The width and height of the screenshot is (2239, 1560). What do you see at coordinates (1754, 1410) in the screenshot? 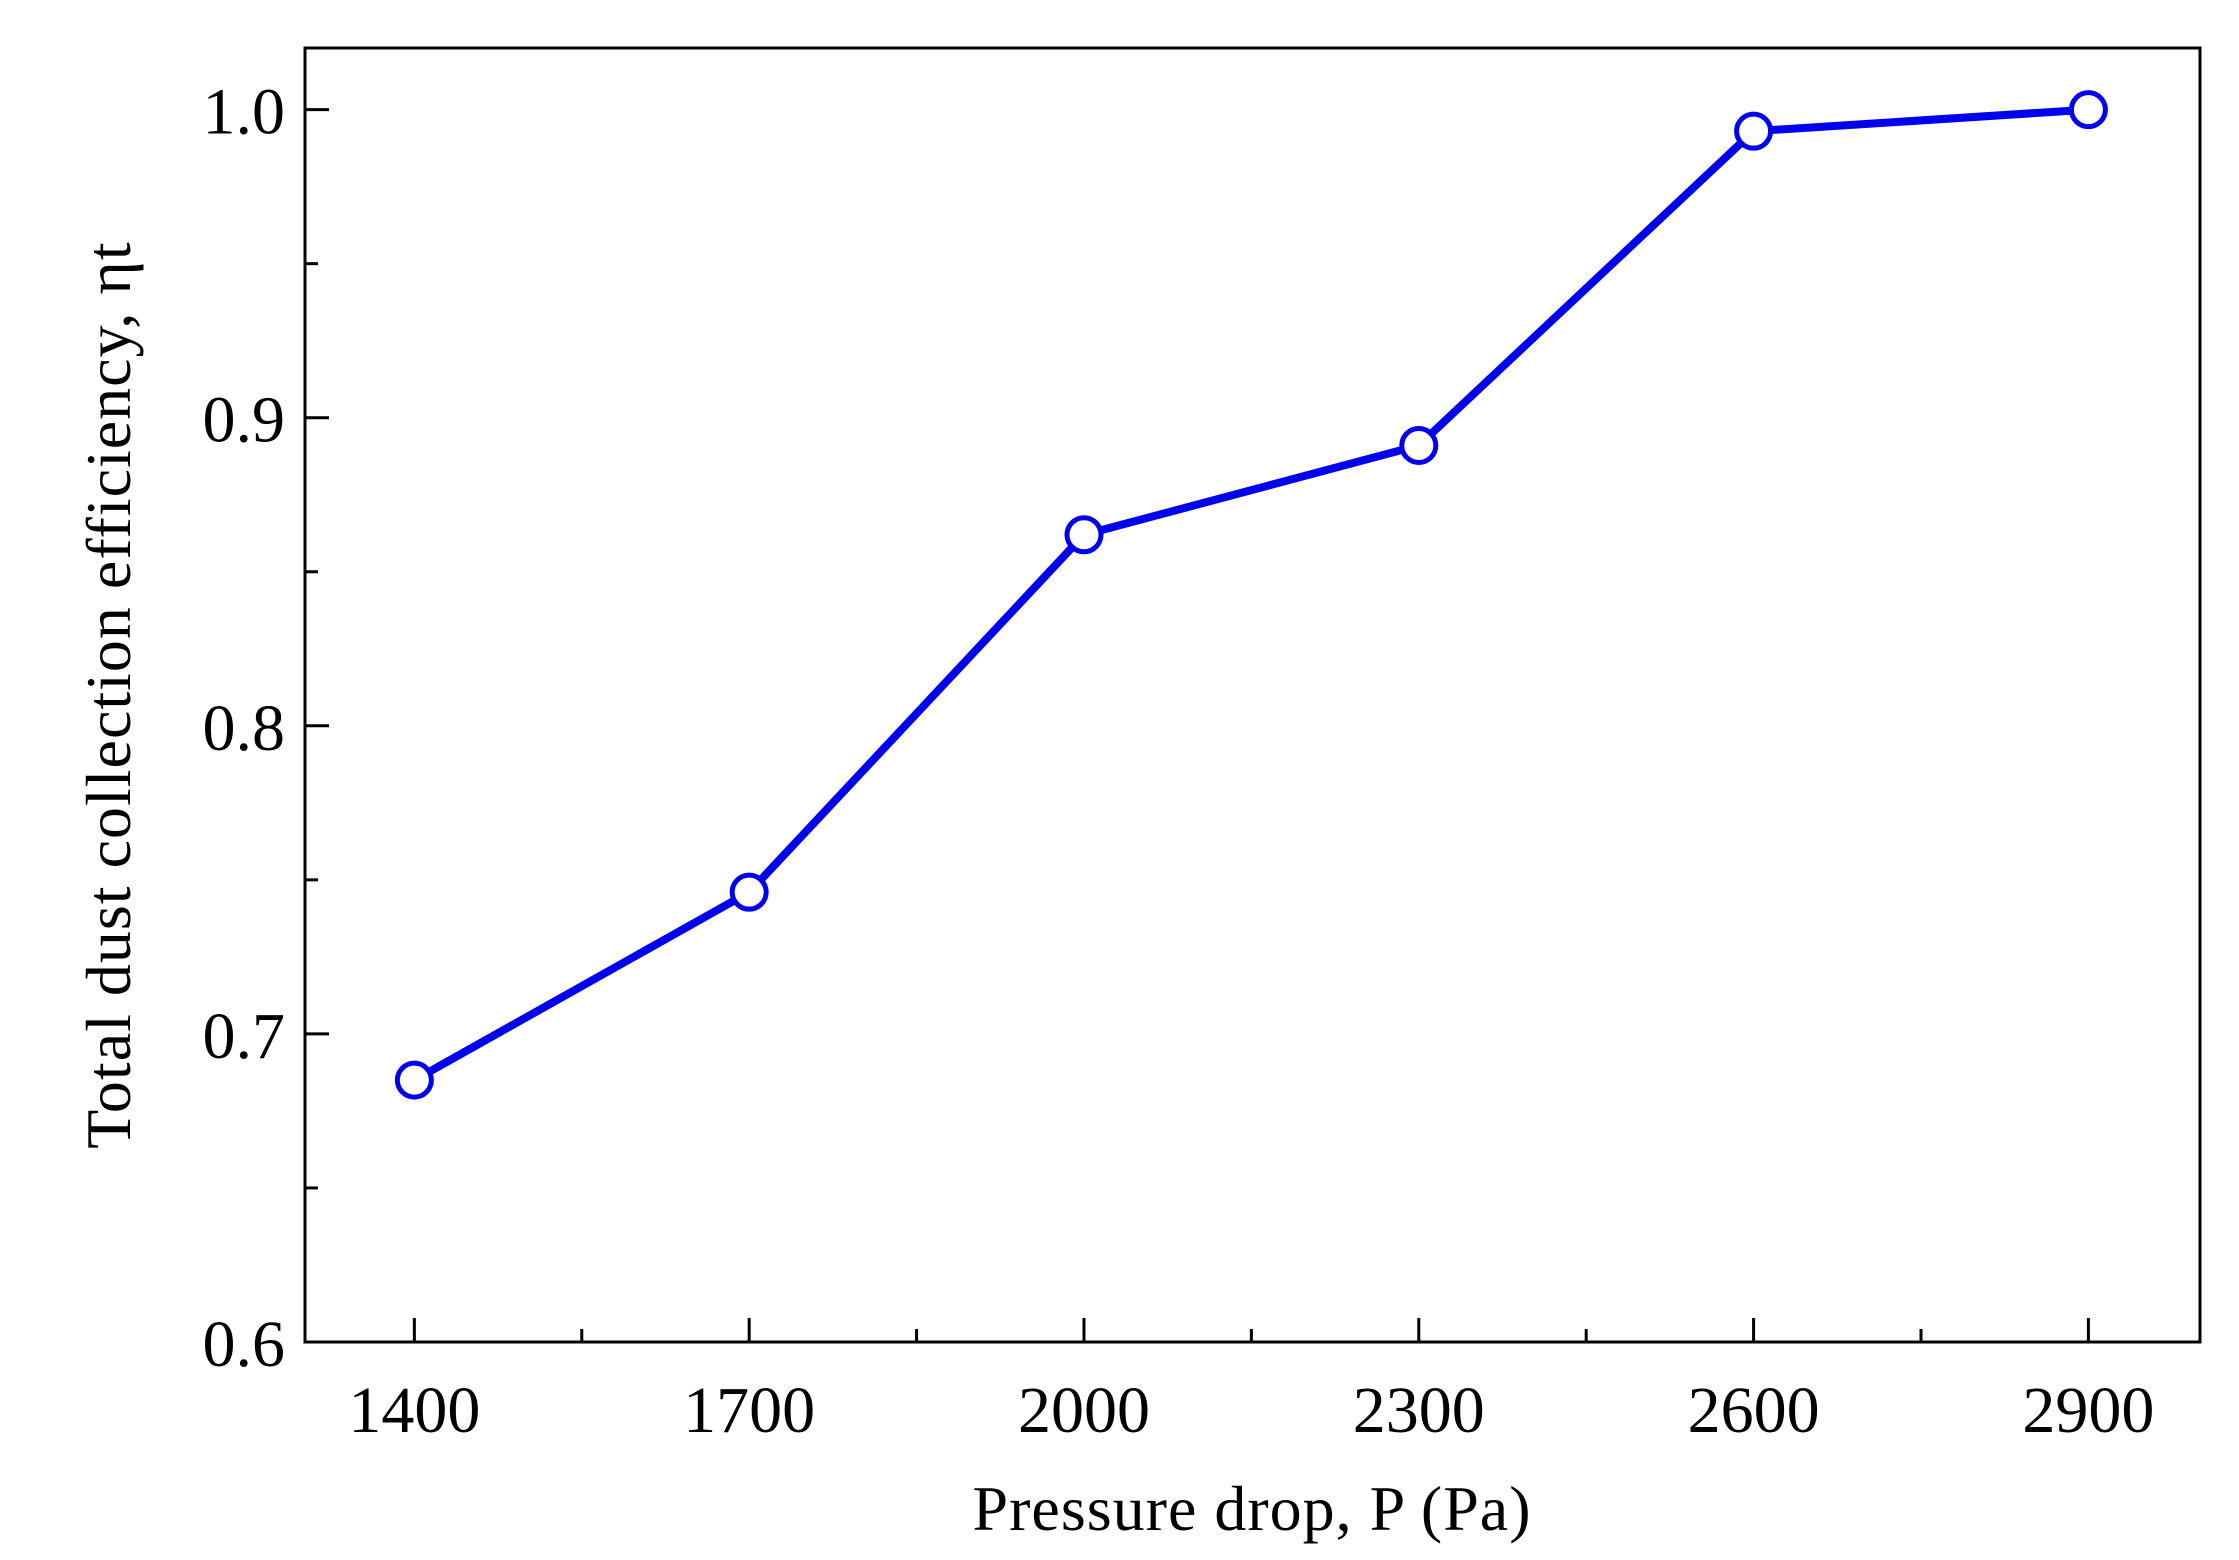
I see `x-tick-label: 2600` at bounding box center [1754, 1410].